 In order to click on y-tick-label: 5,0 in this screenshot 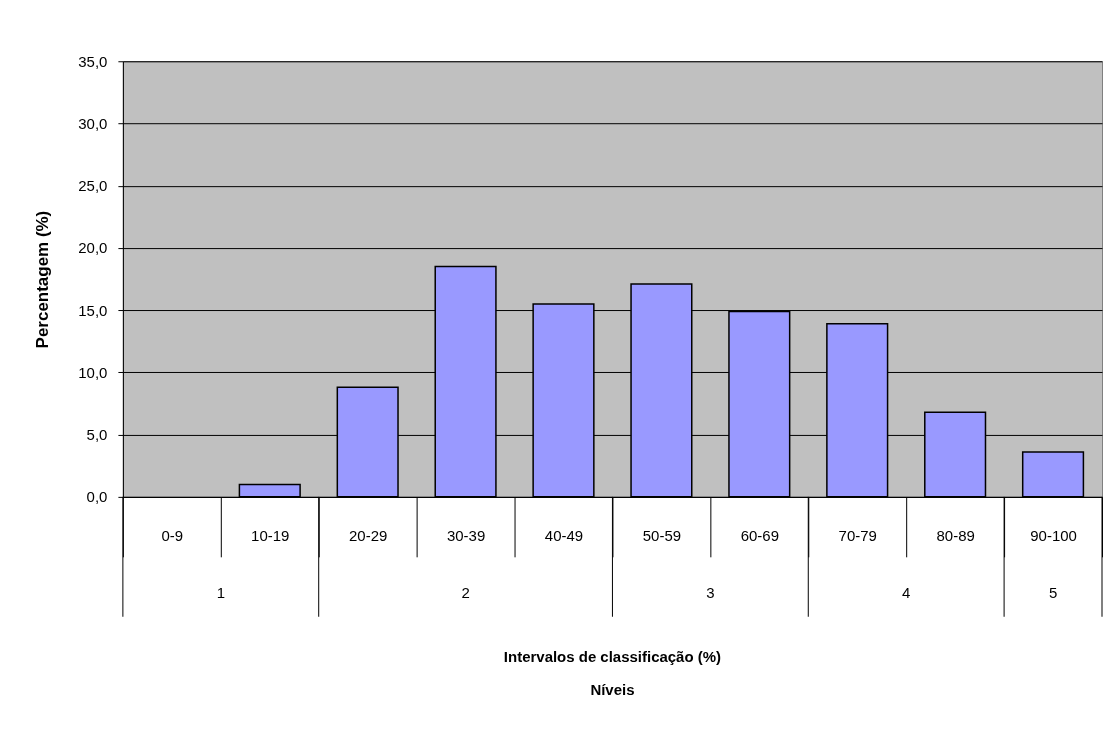, I will do `click(97, 435)`.